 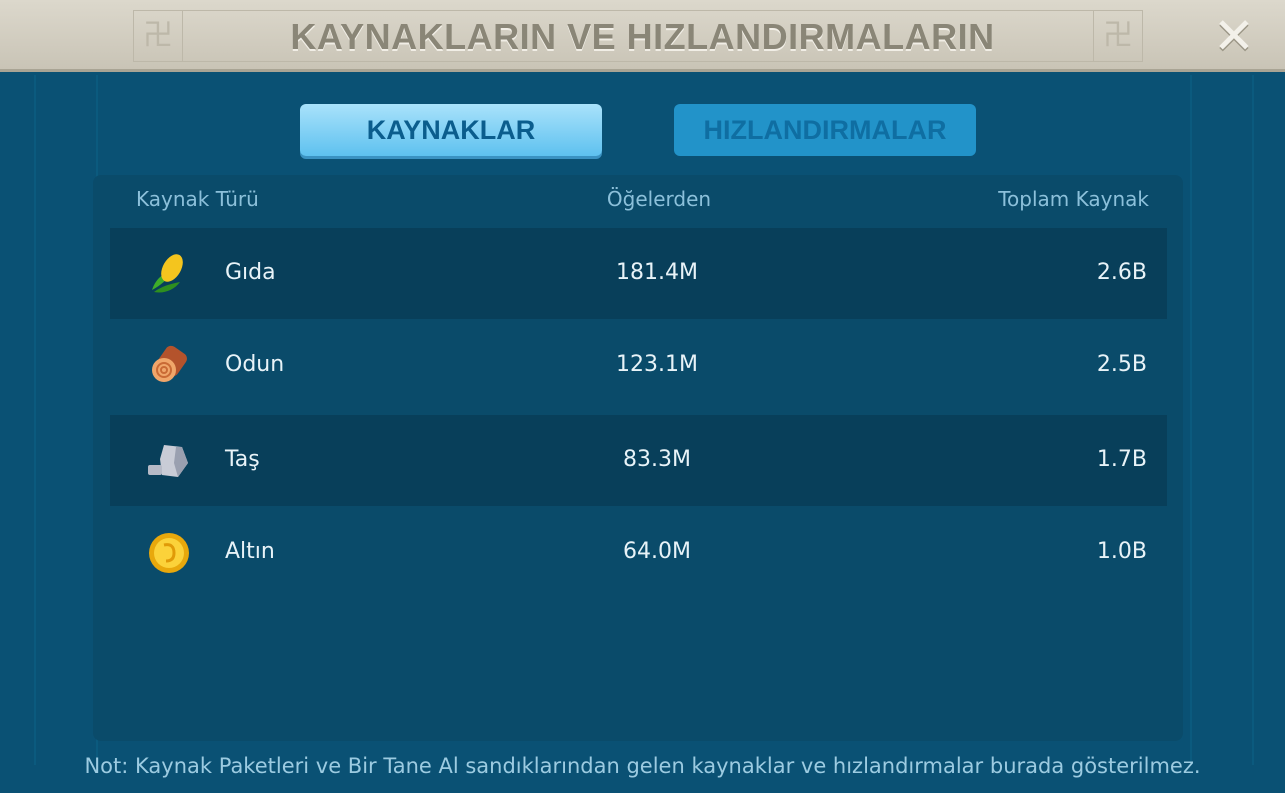 I want to click on resource-name: Gıda, so click(x=250, y=272).